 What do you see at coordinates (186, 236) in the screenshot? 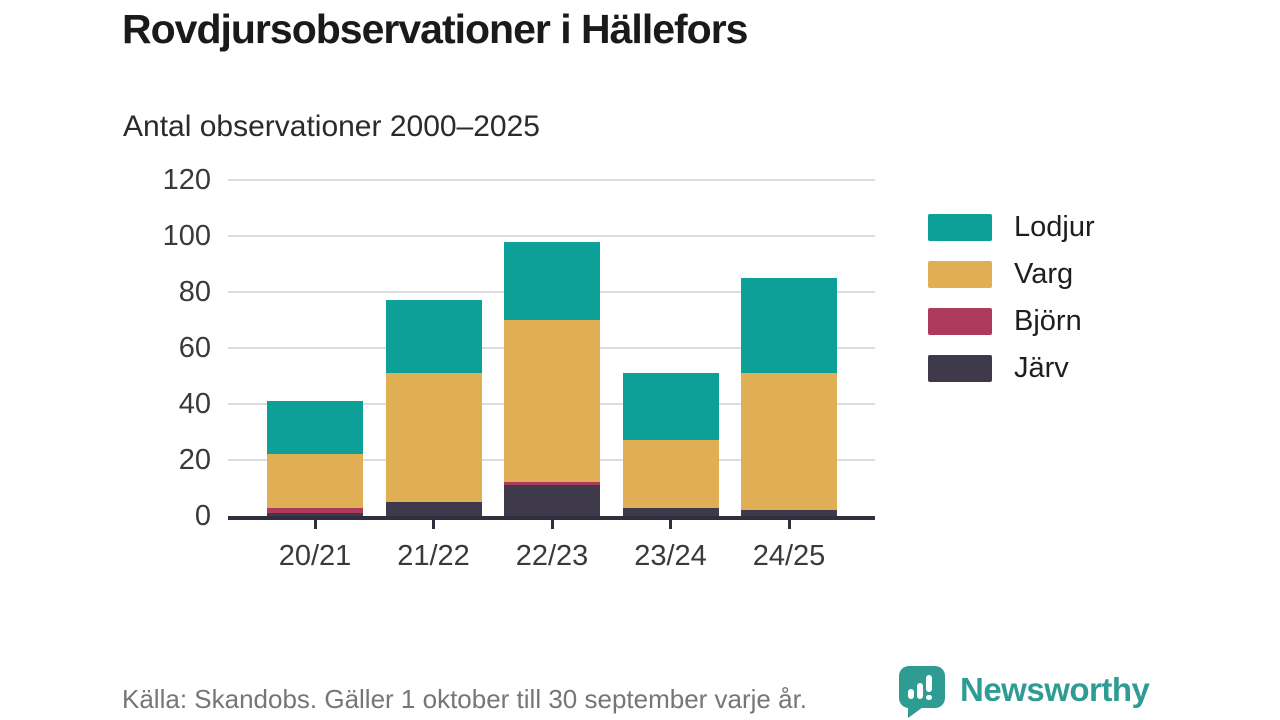
I see `y-axis-label: 100` at bounding box center [186, 236].